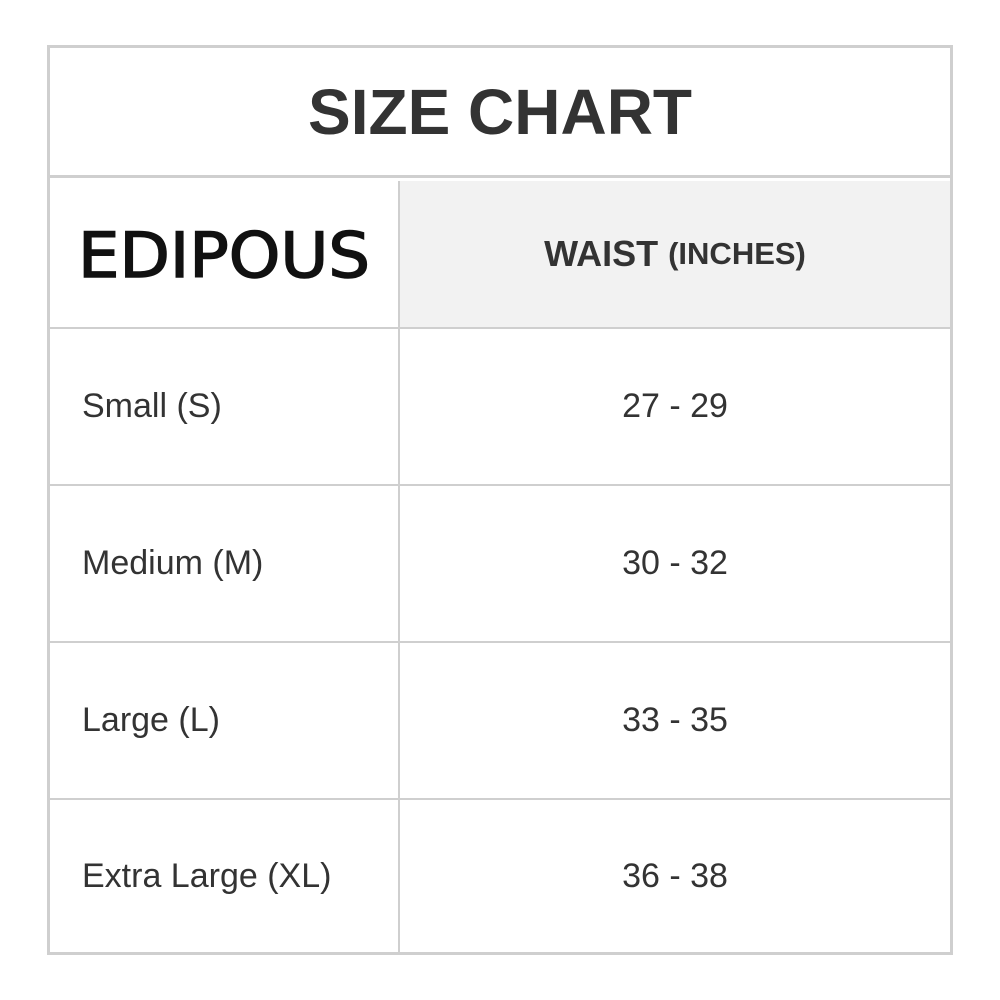  What do you see at coordinates (675, 564) in the screenshot?
I see `waist-value: 30 - 32` at bounding box center [675, 564].